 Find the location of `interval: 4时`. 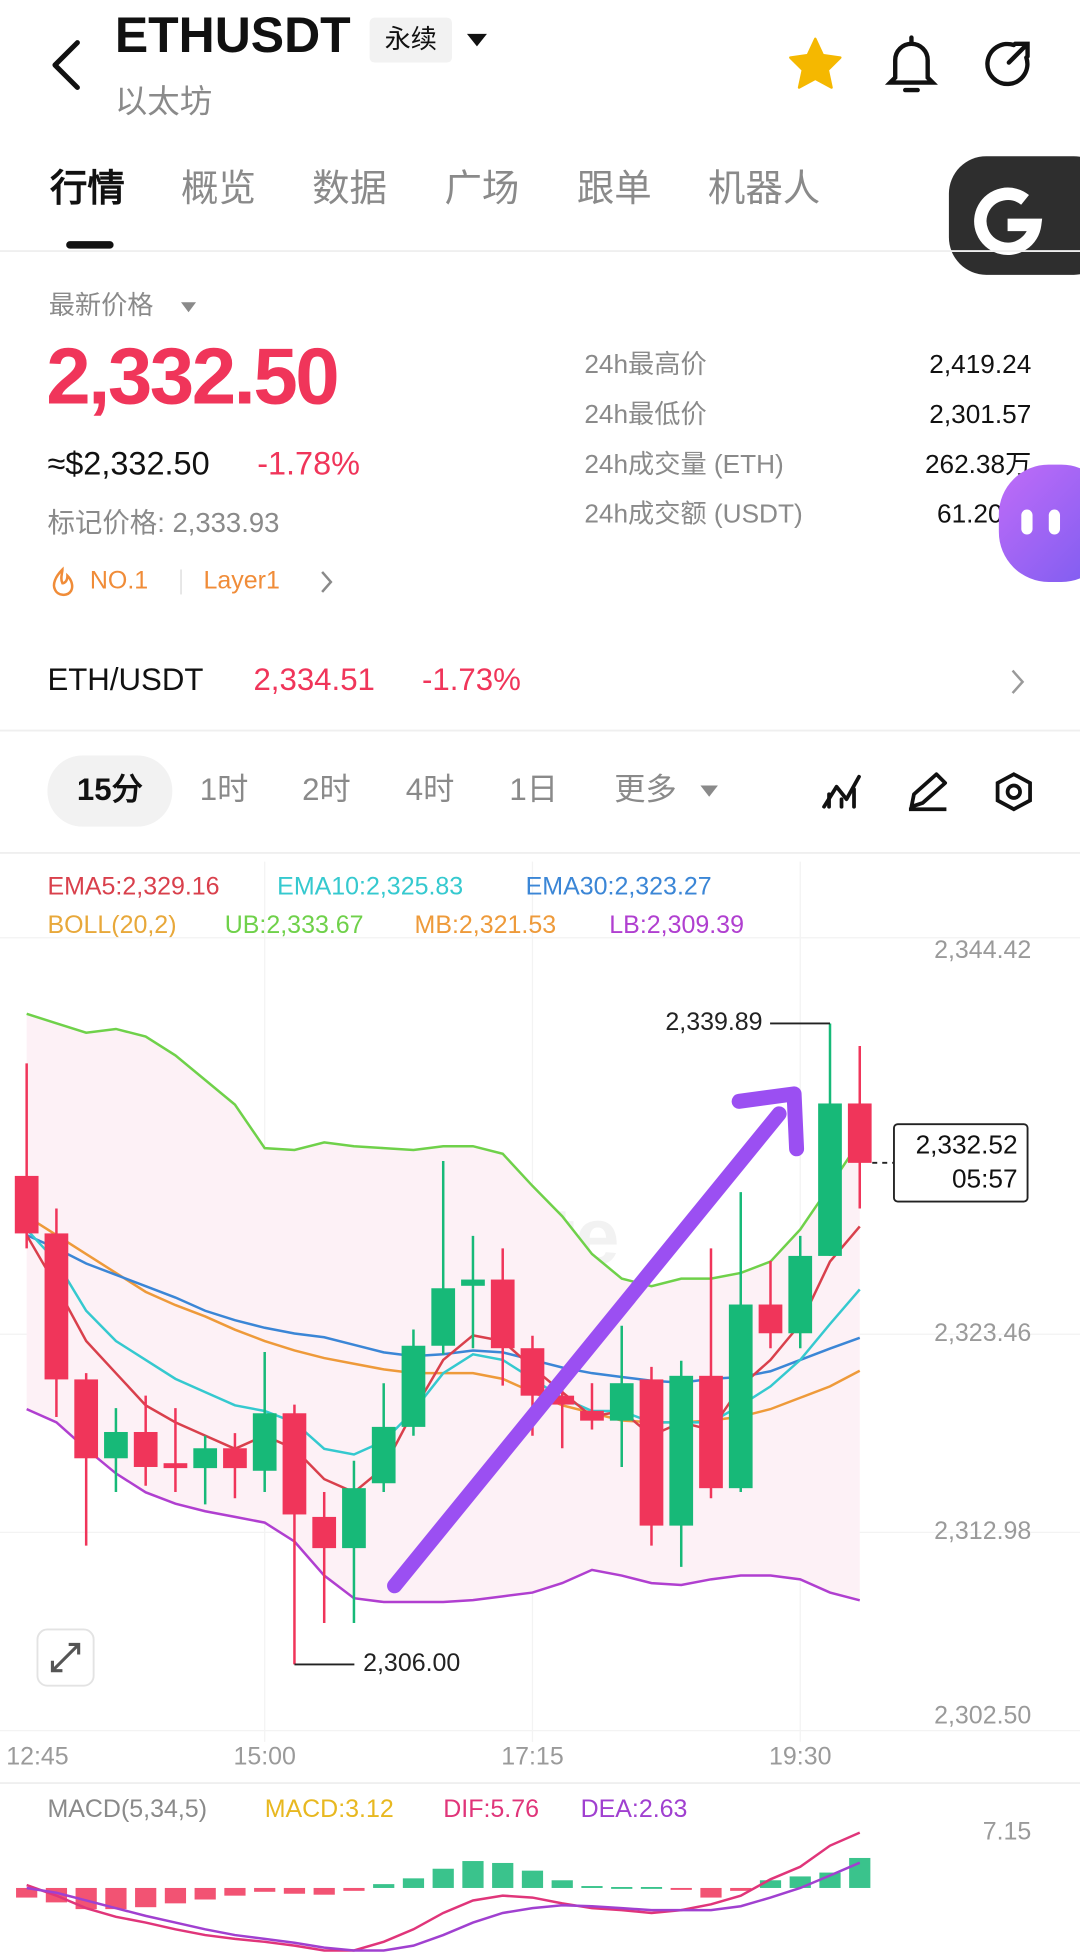

interval: 4时 is located at coordinates (430, 789).